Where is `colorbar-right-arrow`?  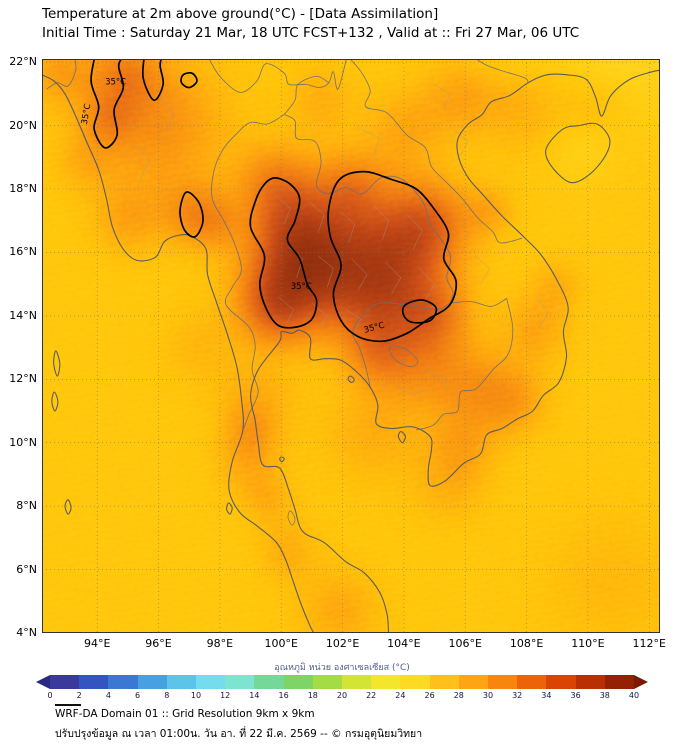 colorbar-right-arrow is located at coordinates (641, 682).